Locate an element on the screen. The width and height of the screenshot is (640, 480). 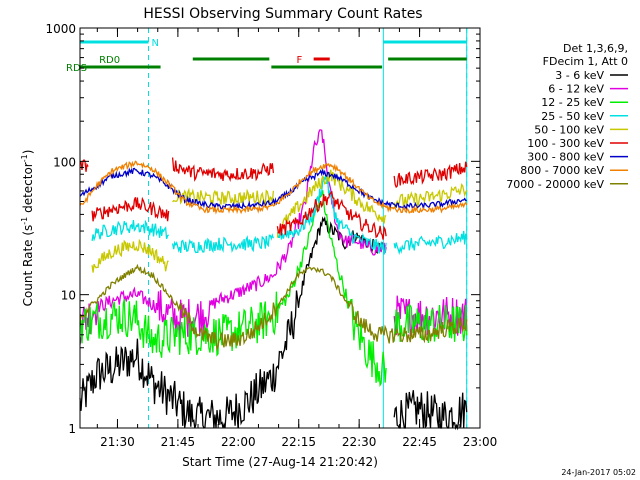
y-axis-label: Count Rate (s-1 detector-1) is located at coordinates (27, 228).